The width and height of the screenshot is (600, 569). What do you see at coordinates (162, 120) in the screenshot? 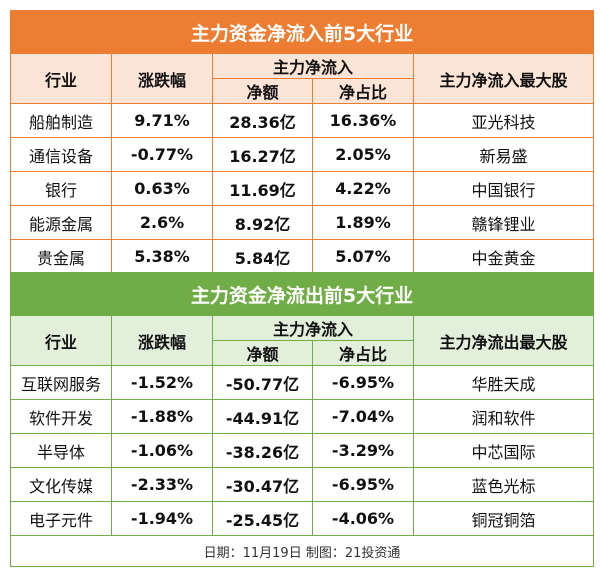
I see `change-cell: 9.71%` at bounding box center [162, 120].